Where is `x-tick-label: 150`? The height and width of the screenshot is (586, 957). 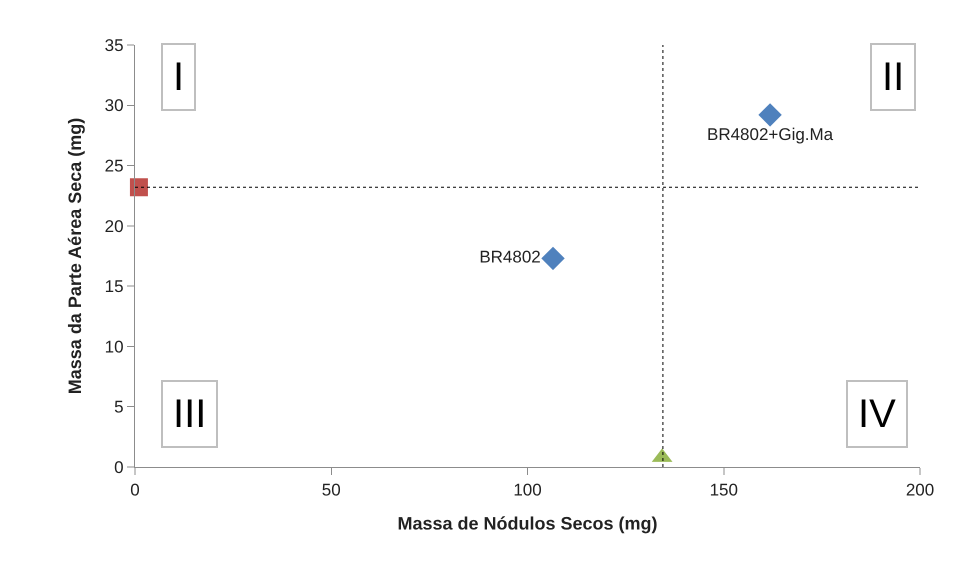 x-tick-label: 150 is located at coordinates (724, 490).